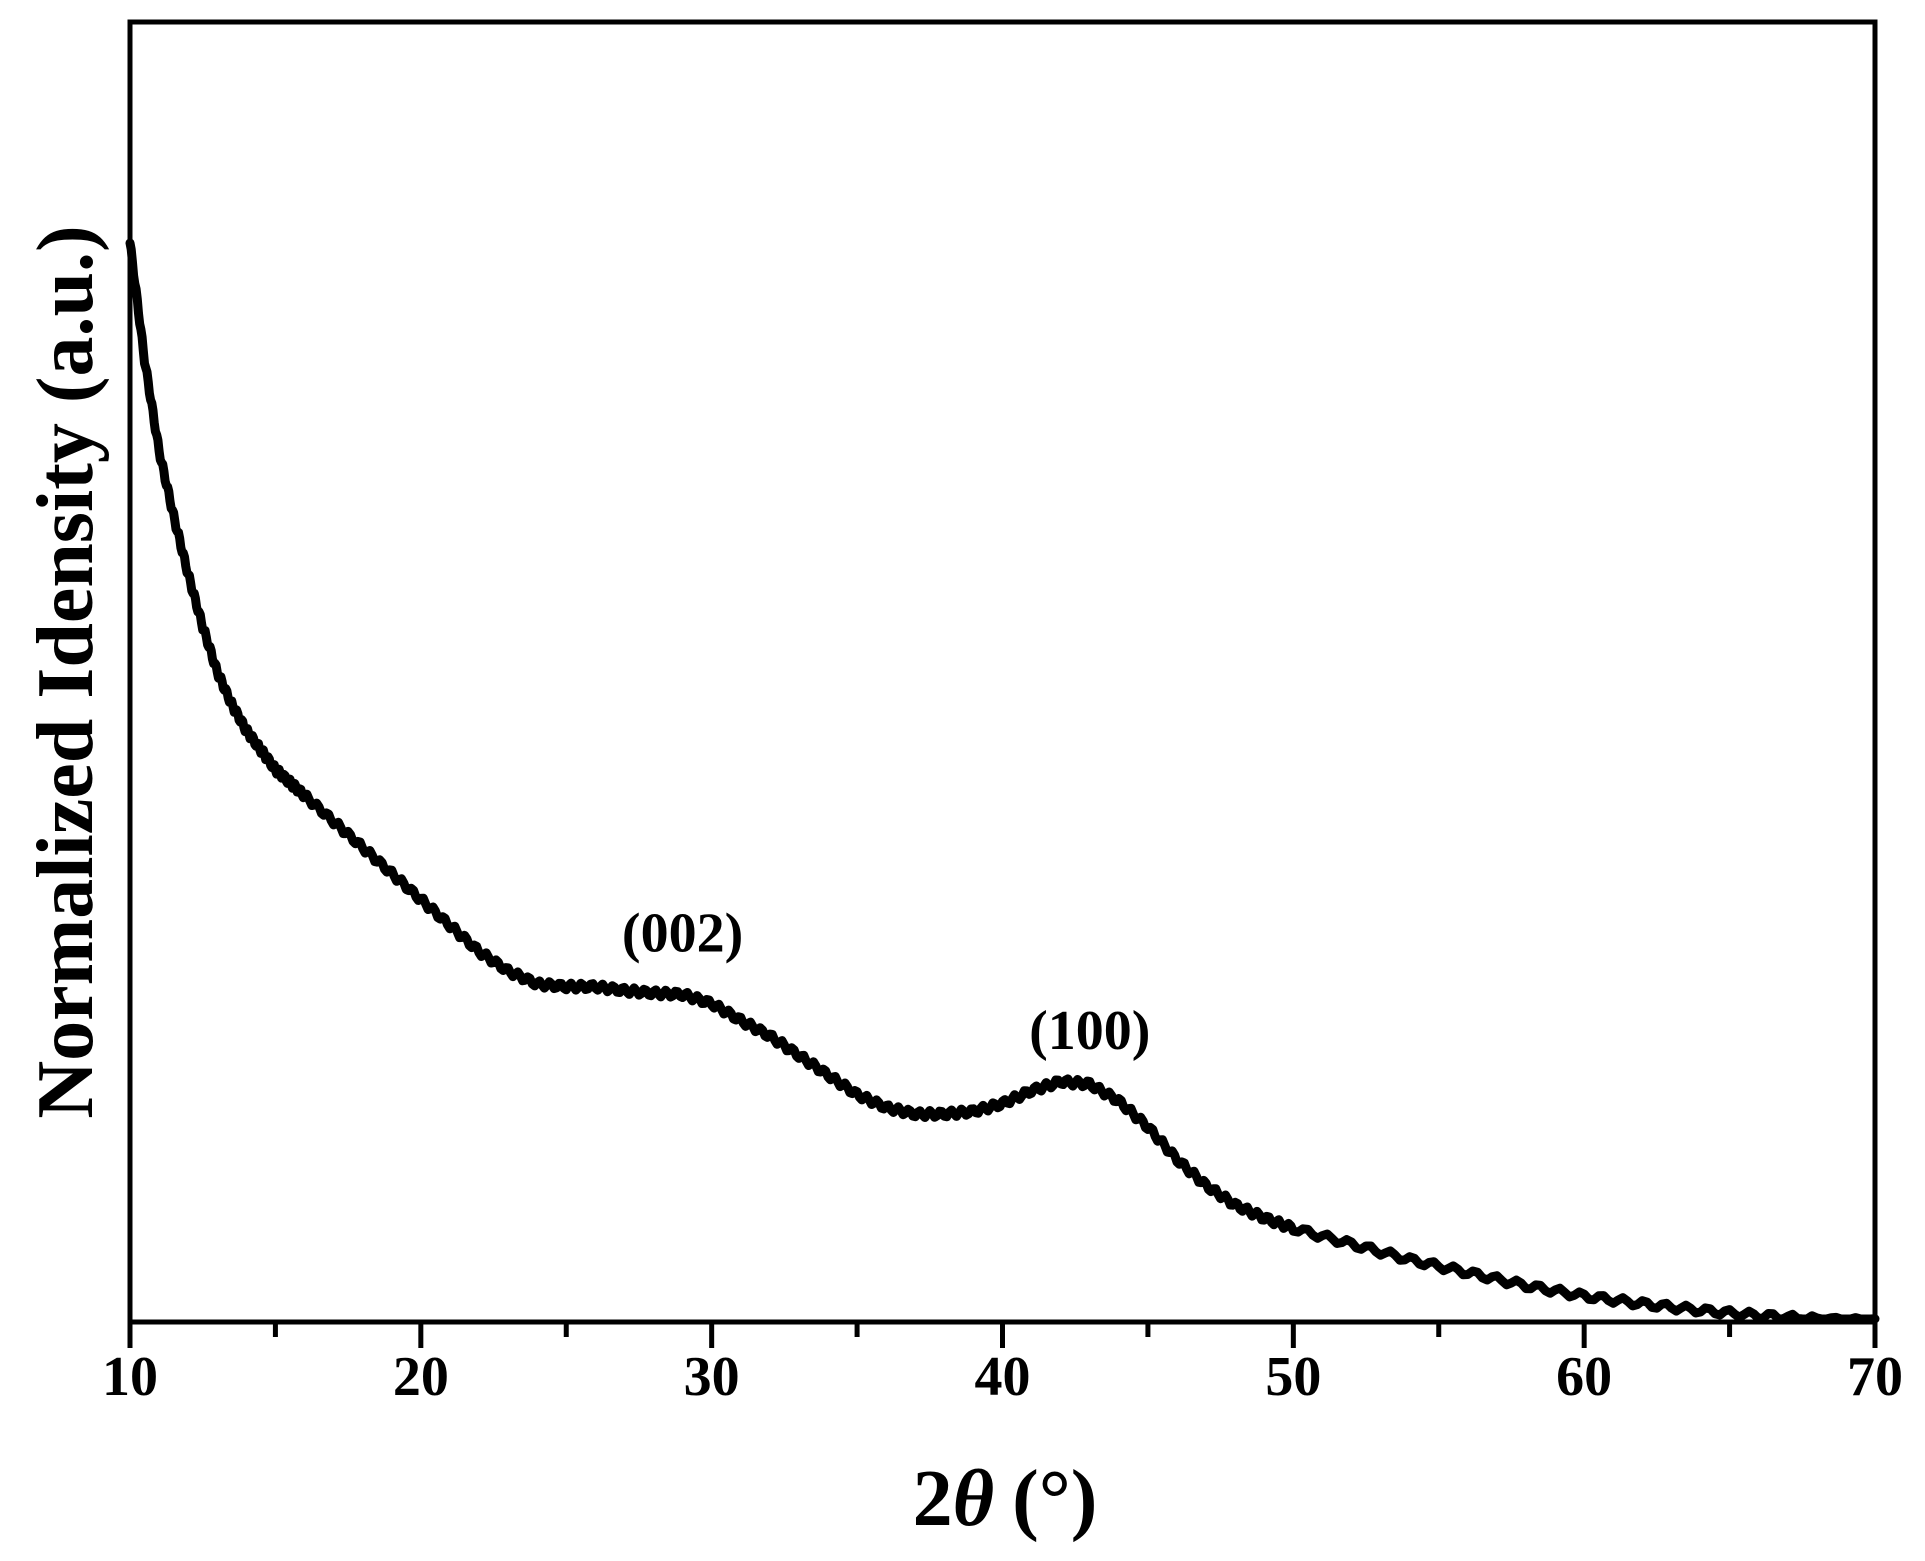 The image size is (1925, 1561). Describe the element at coordinates (1584, 1377) in the screenshot. I see `x-tick-label: 60` at that location.